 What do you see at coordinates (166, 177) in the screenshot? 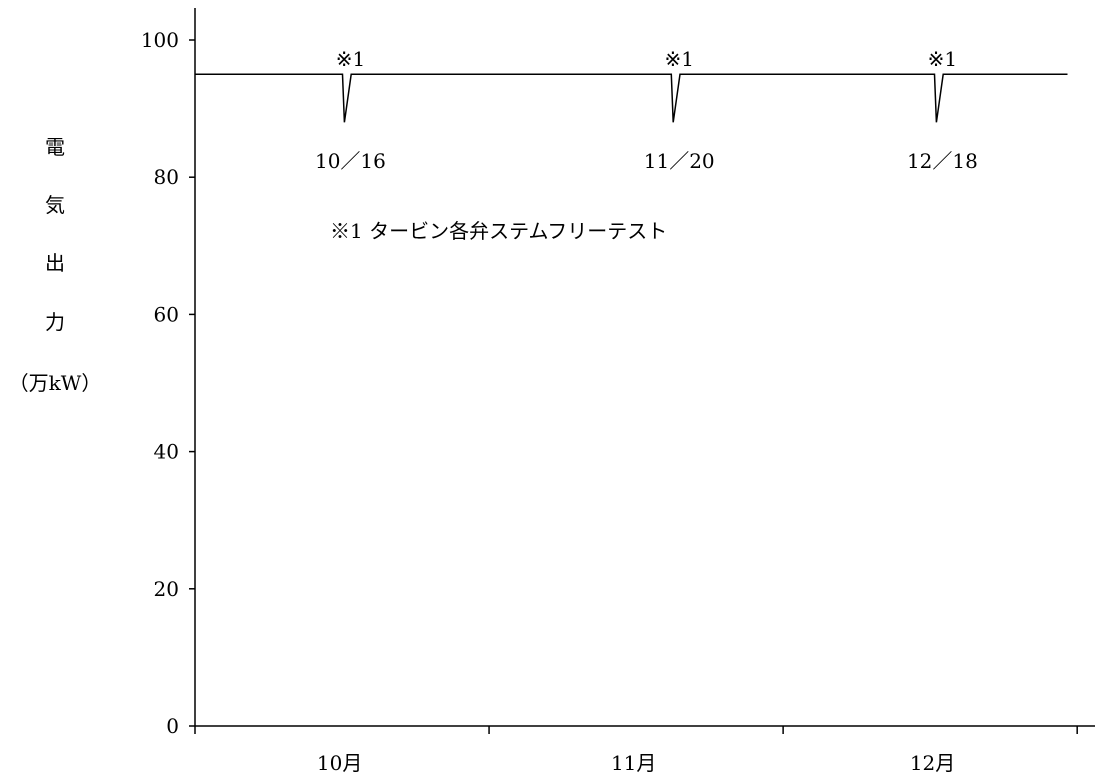
I see `y-tick-label: 80` at bounding box center [166, 177].